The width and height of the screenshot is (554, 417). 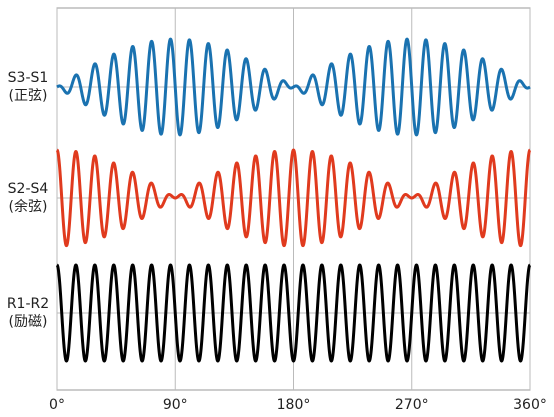 What do you see at coordinates (28, 78) in the screenshot?
I see `series-label: S3-S1` at bounding box center [28, 78].